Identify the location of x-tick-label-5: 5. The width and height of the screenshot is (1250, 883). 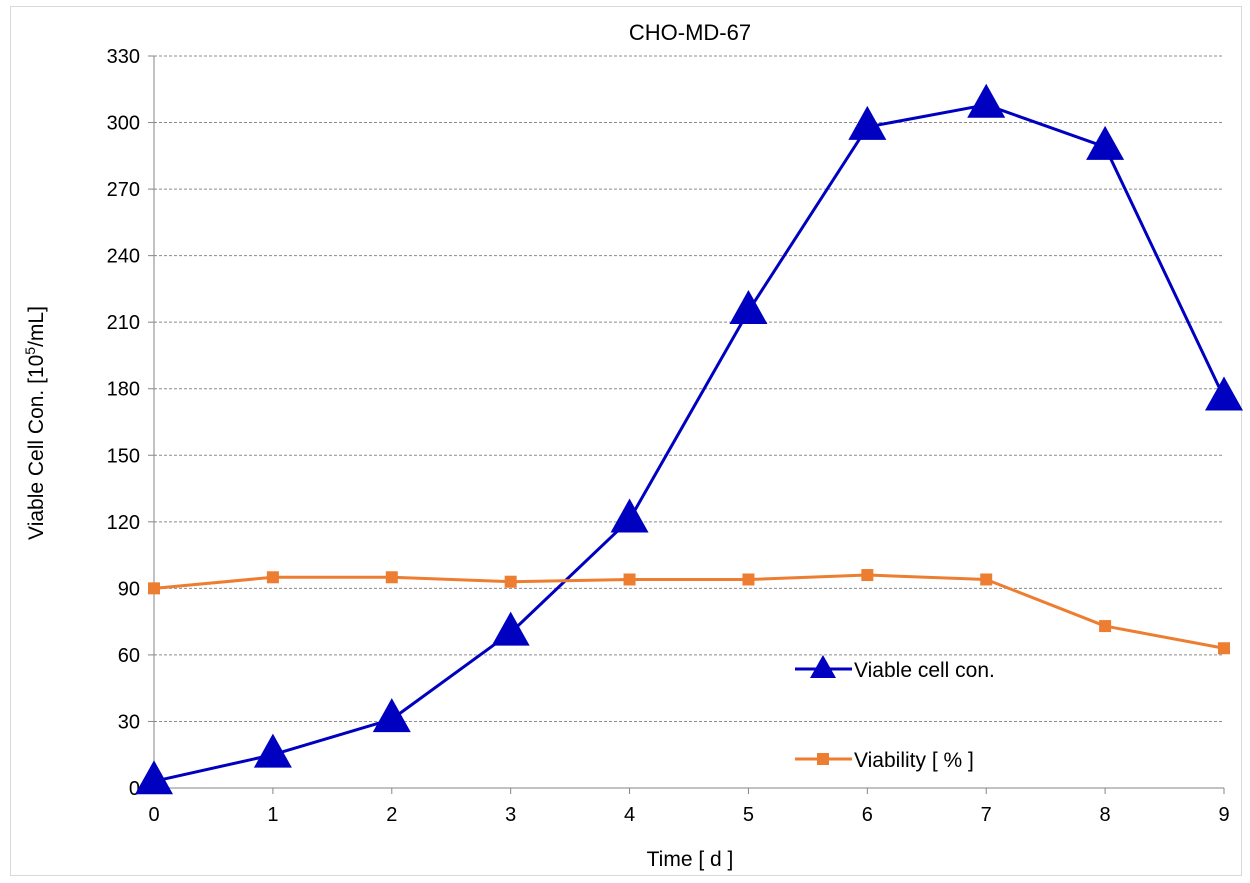
(748, 815).